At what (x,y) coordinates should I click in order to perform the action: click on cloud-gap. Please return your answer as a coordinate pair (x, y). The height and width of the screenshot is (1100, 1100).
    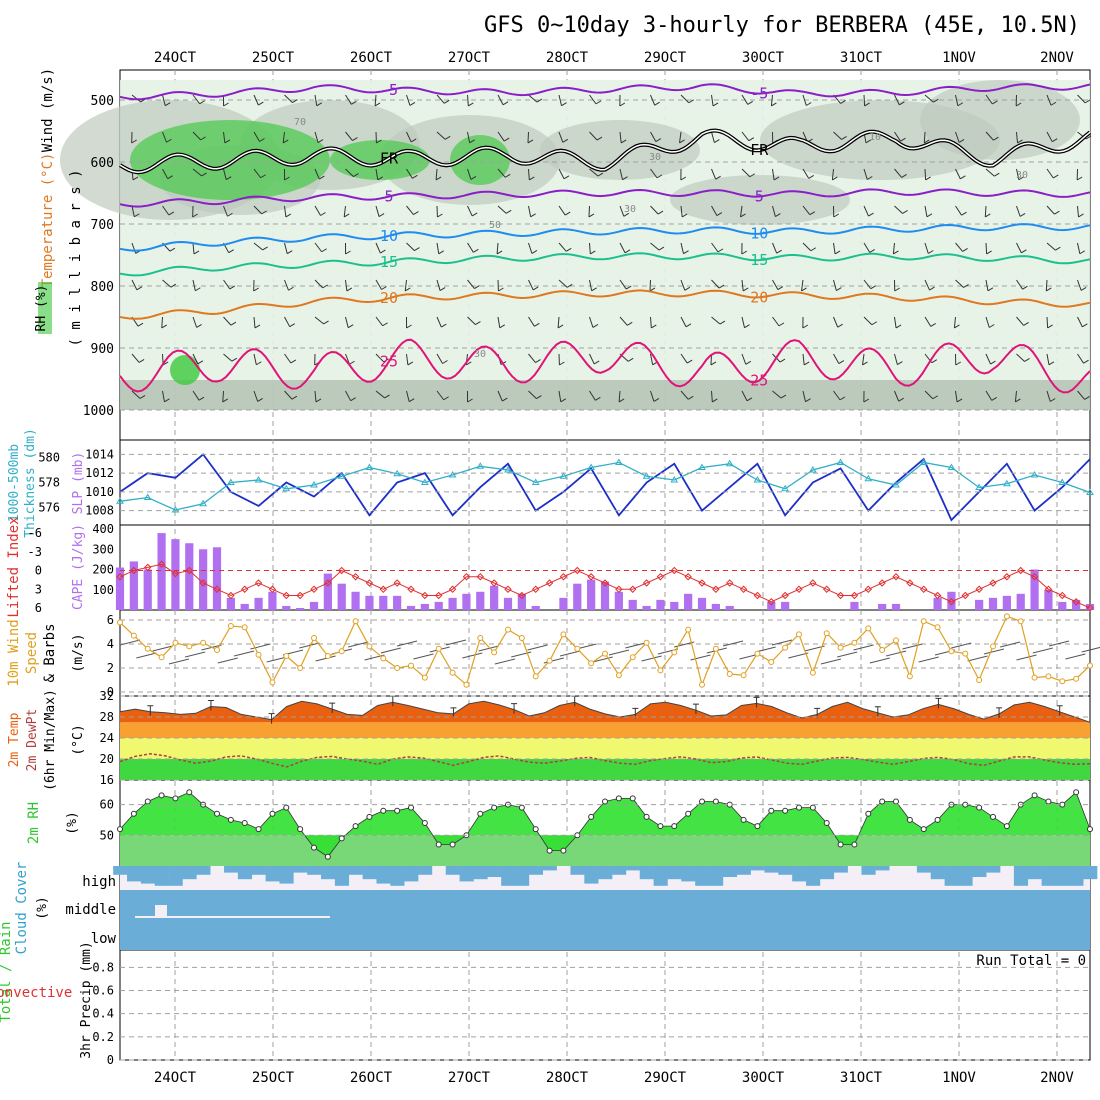
    Looking at the image, I should click on (161, 911).